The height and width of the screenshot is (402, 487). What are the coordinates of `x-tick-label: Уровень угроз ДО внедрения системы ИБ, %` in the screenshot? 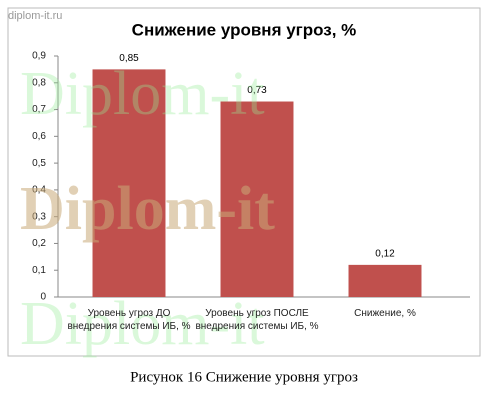 It's located at (129, 320).